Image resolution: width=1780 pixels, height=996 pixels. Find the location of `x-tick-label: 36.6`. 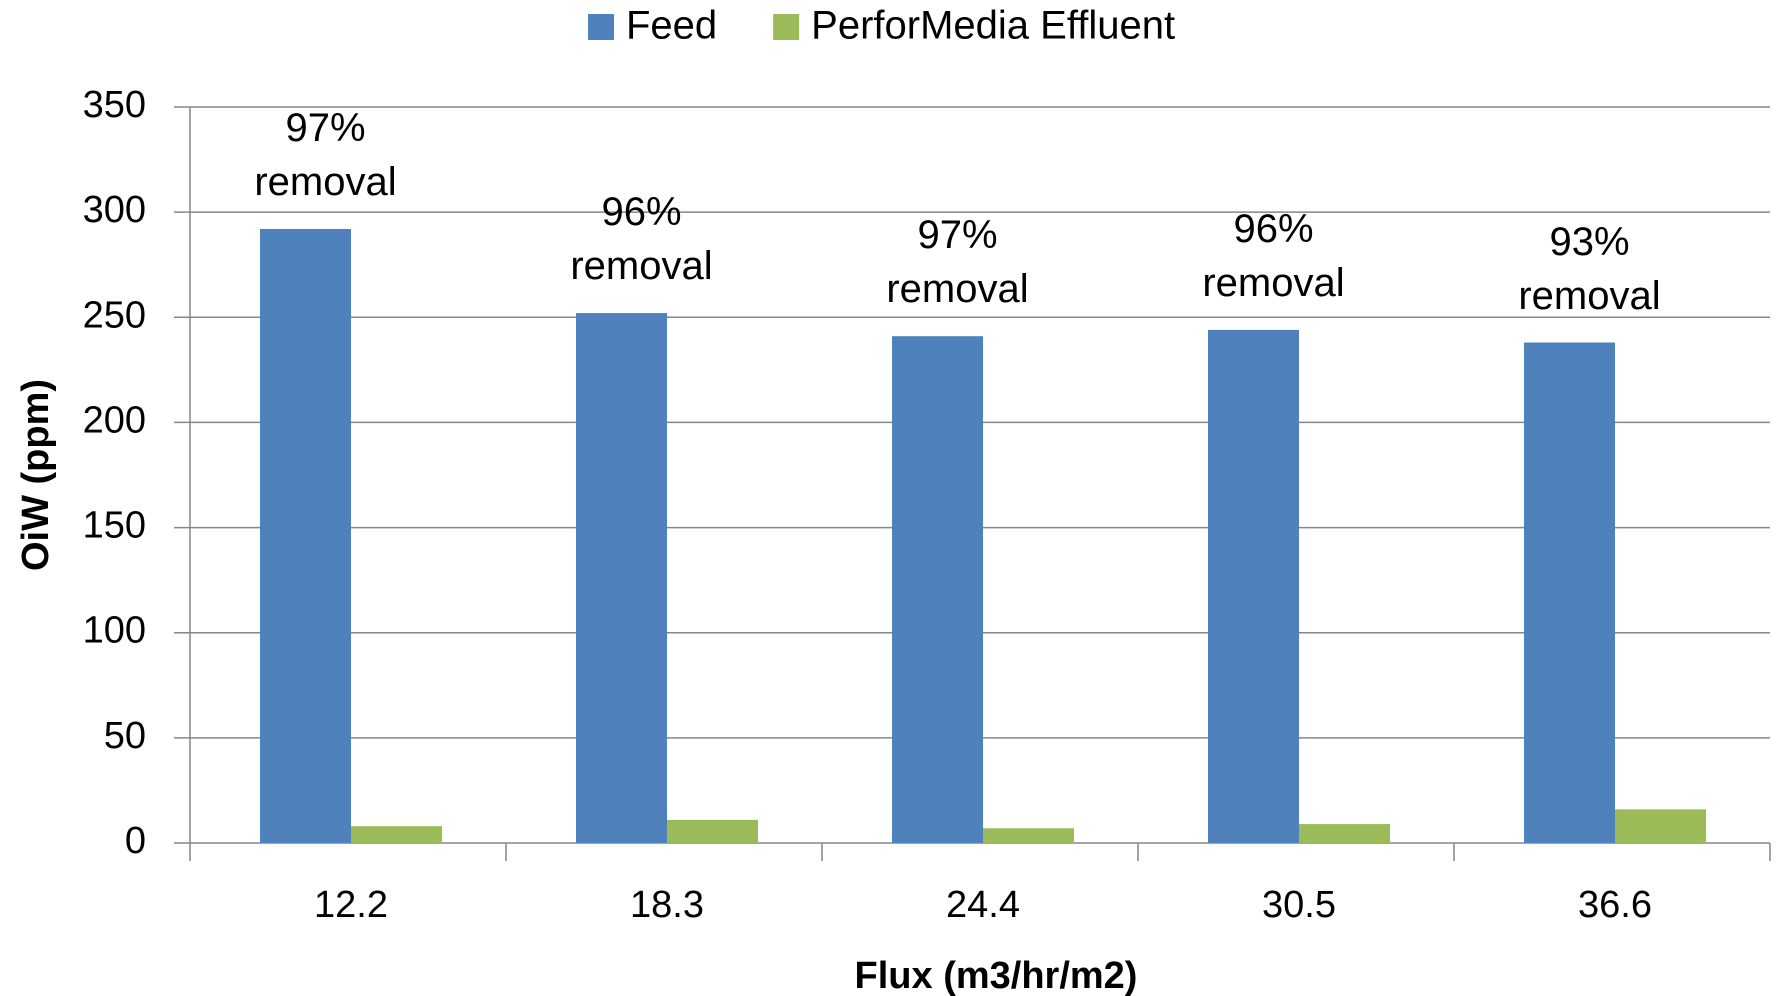

x-tick-label: 36.6 is located at coordinates (1615, 905).